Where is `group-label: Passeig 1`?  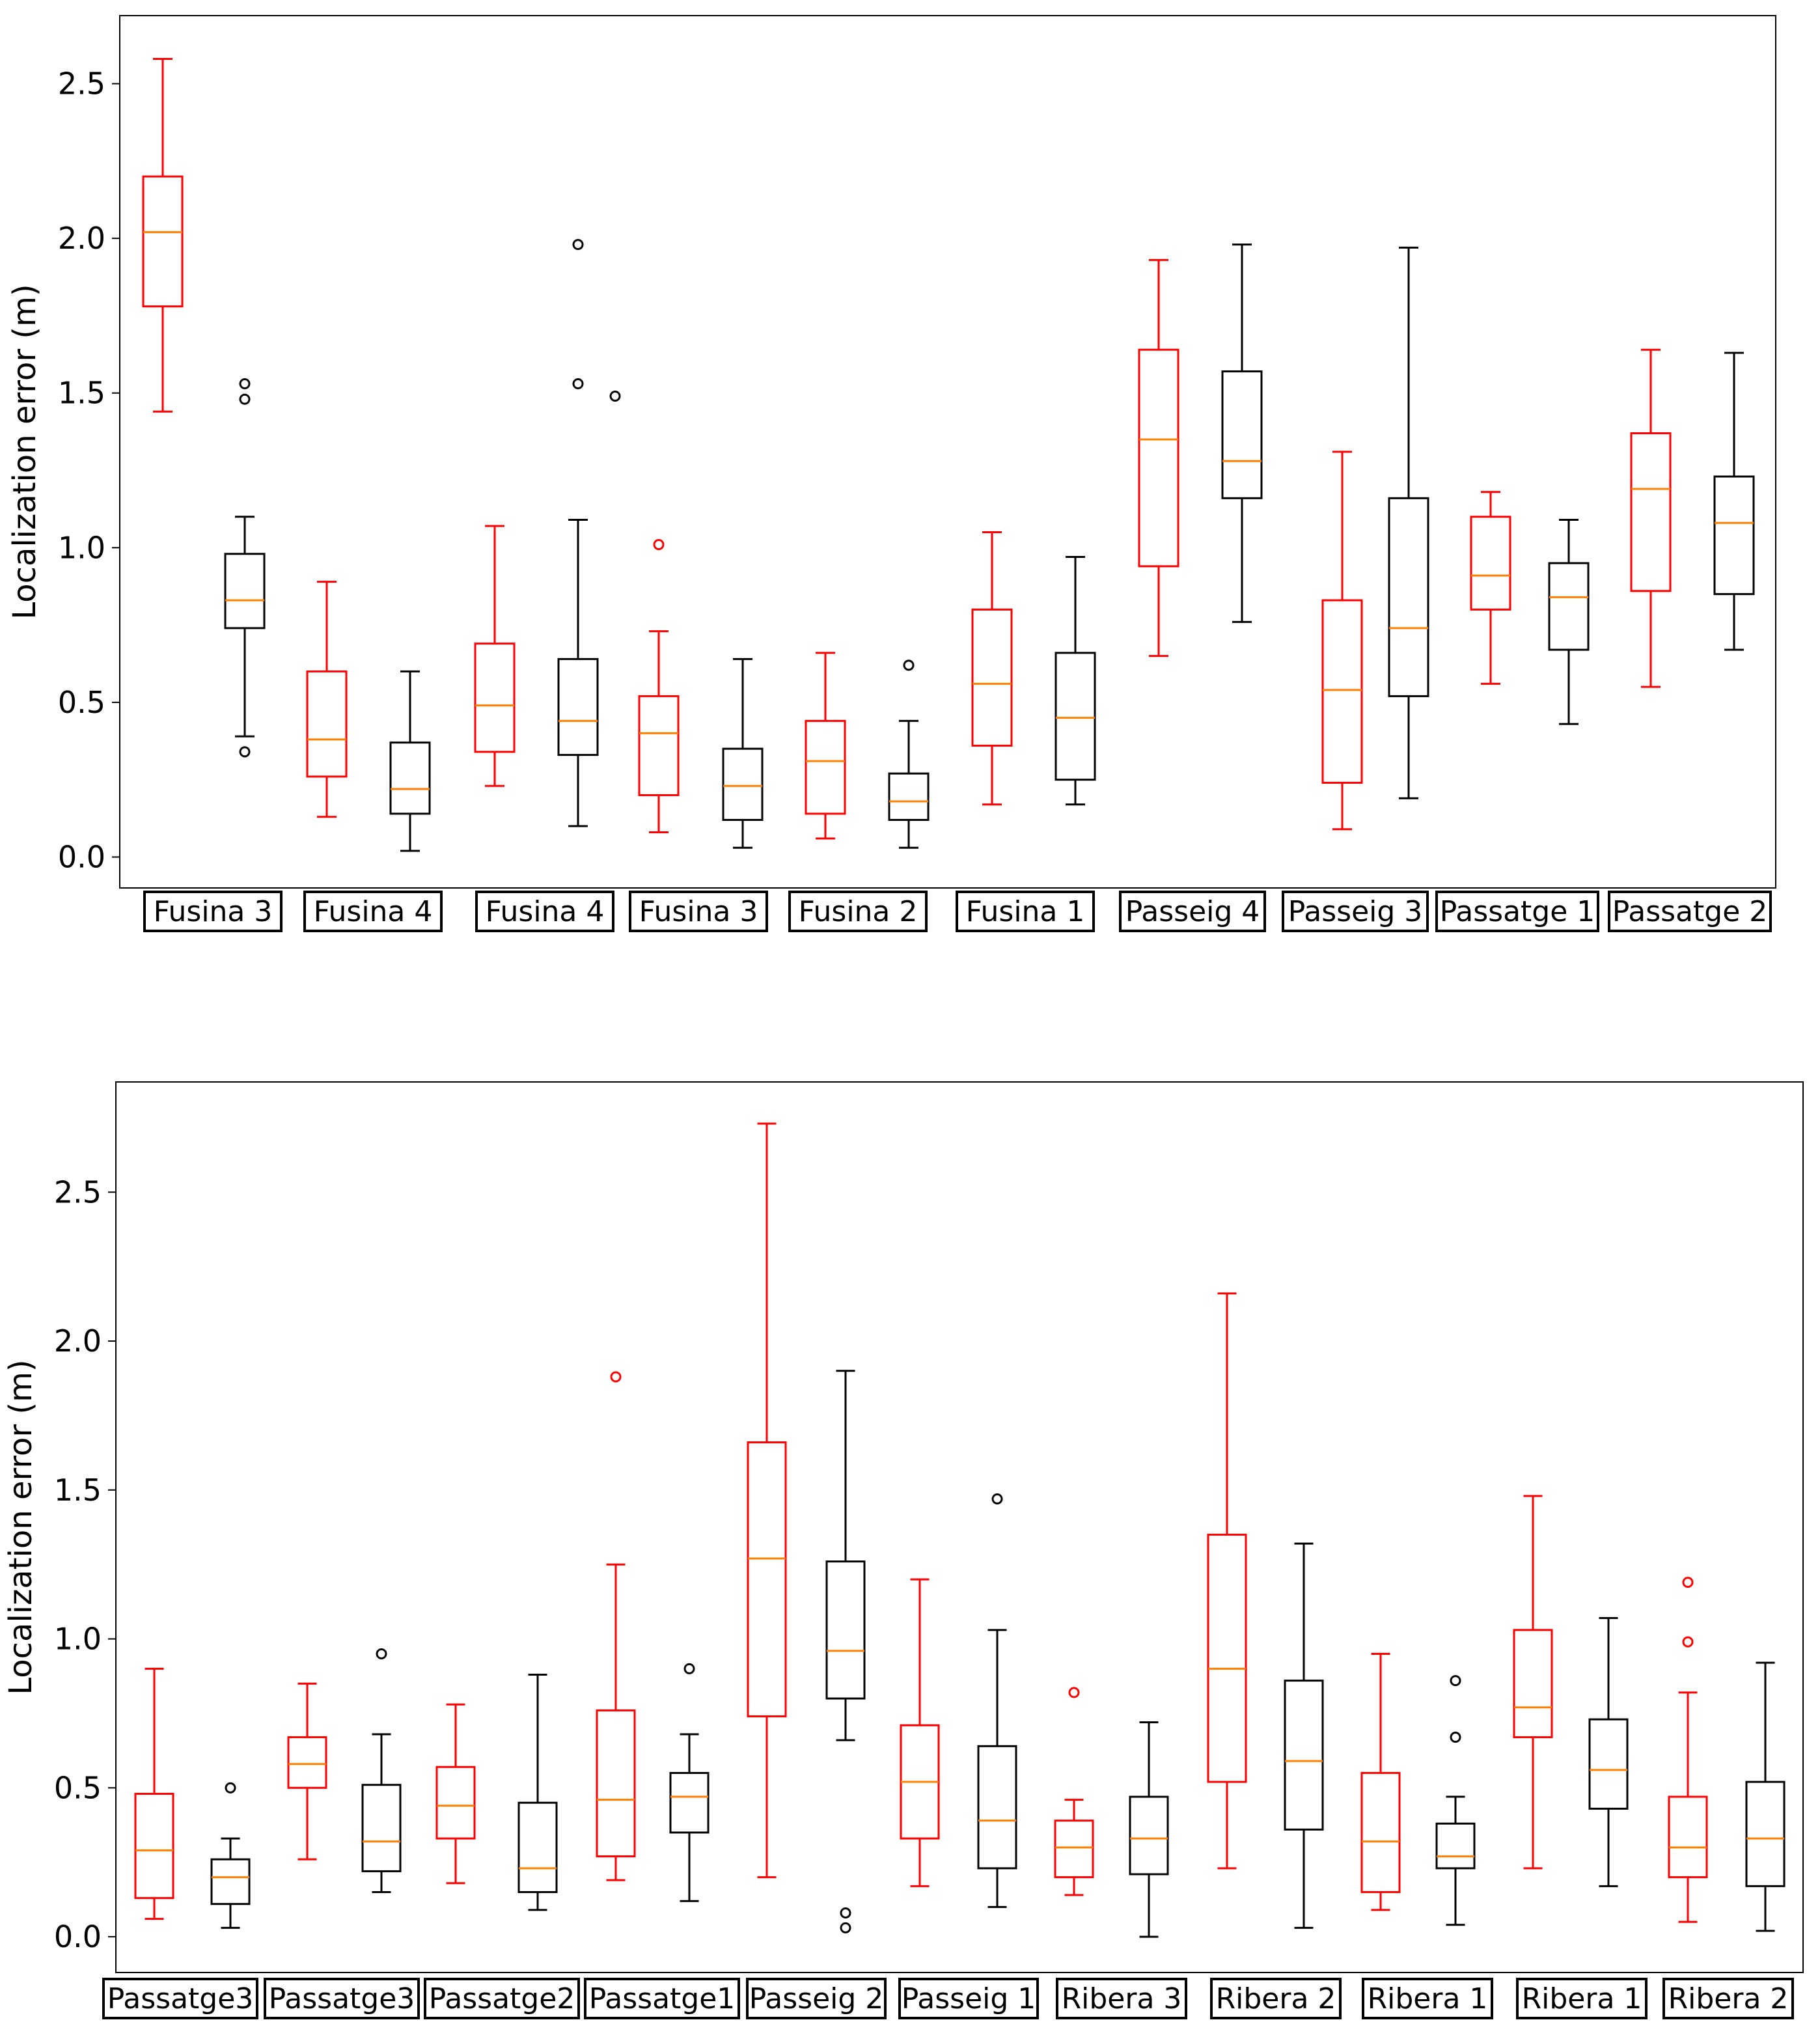 group-label: Passeig 1 is located at coordinates (968, 1998).